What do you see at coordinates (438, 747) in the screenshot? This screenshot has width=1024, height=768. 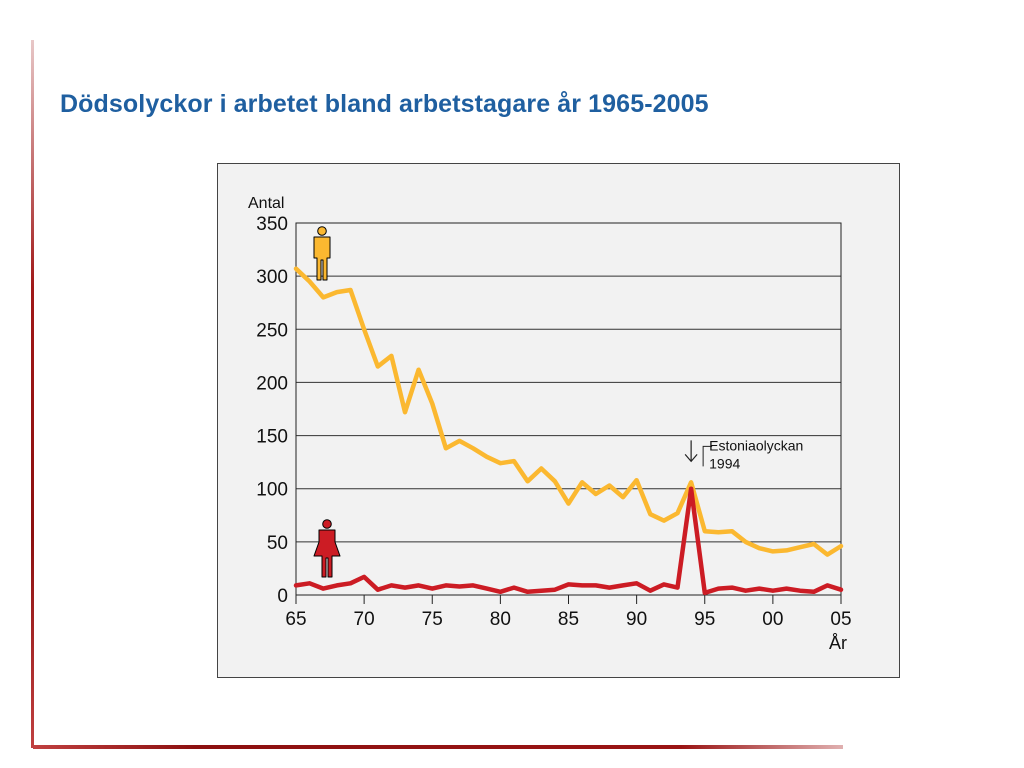 I see `slide-bottom-border` at bounding box center [438, 747].